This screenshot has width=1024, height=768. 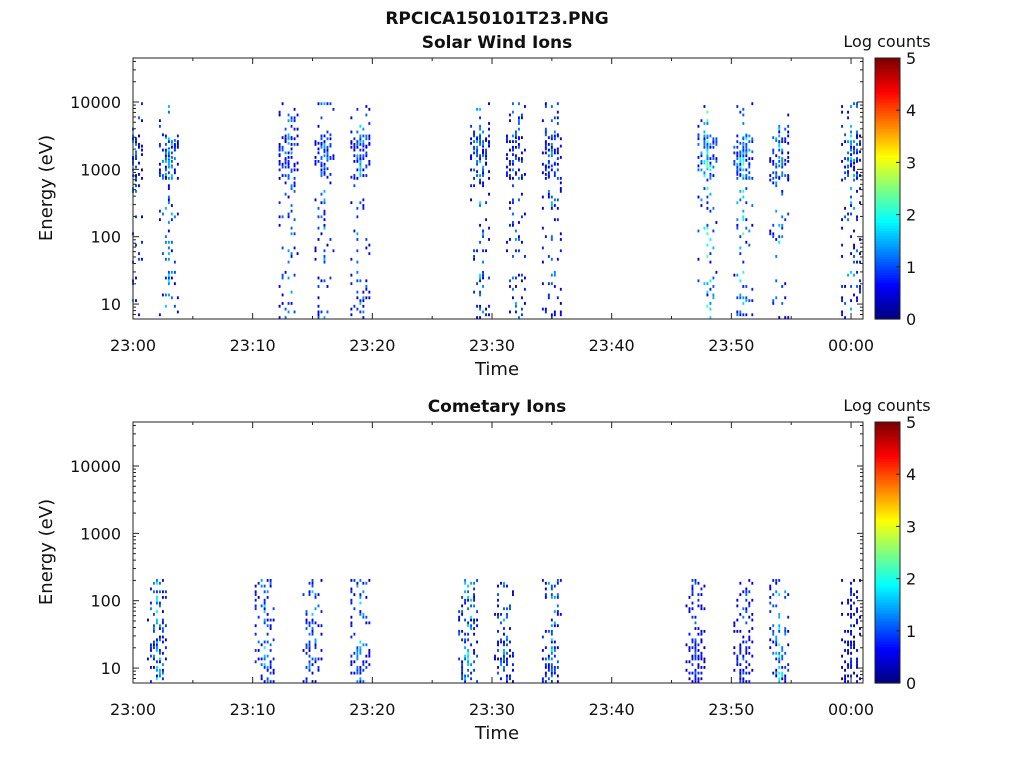 I want to click on cometary-colorbar-label: Log counts, so click(x=886, y=405).